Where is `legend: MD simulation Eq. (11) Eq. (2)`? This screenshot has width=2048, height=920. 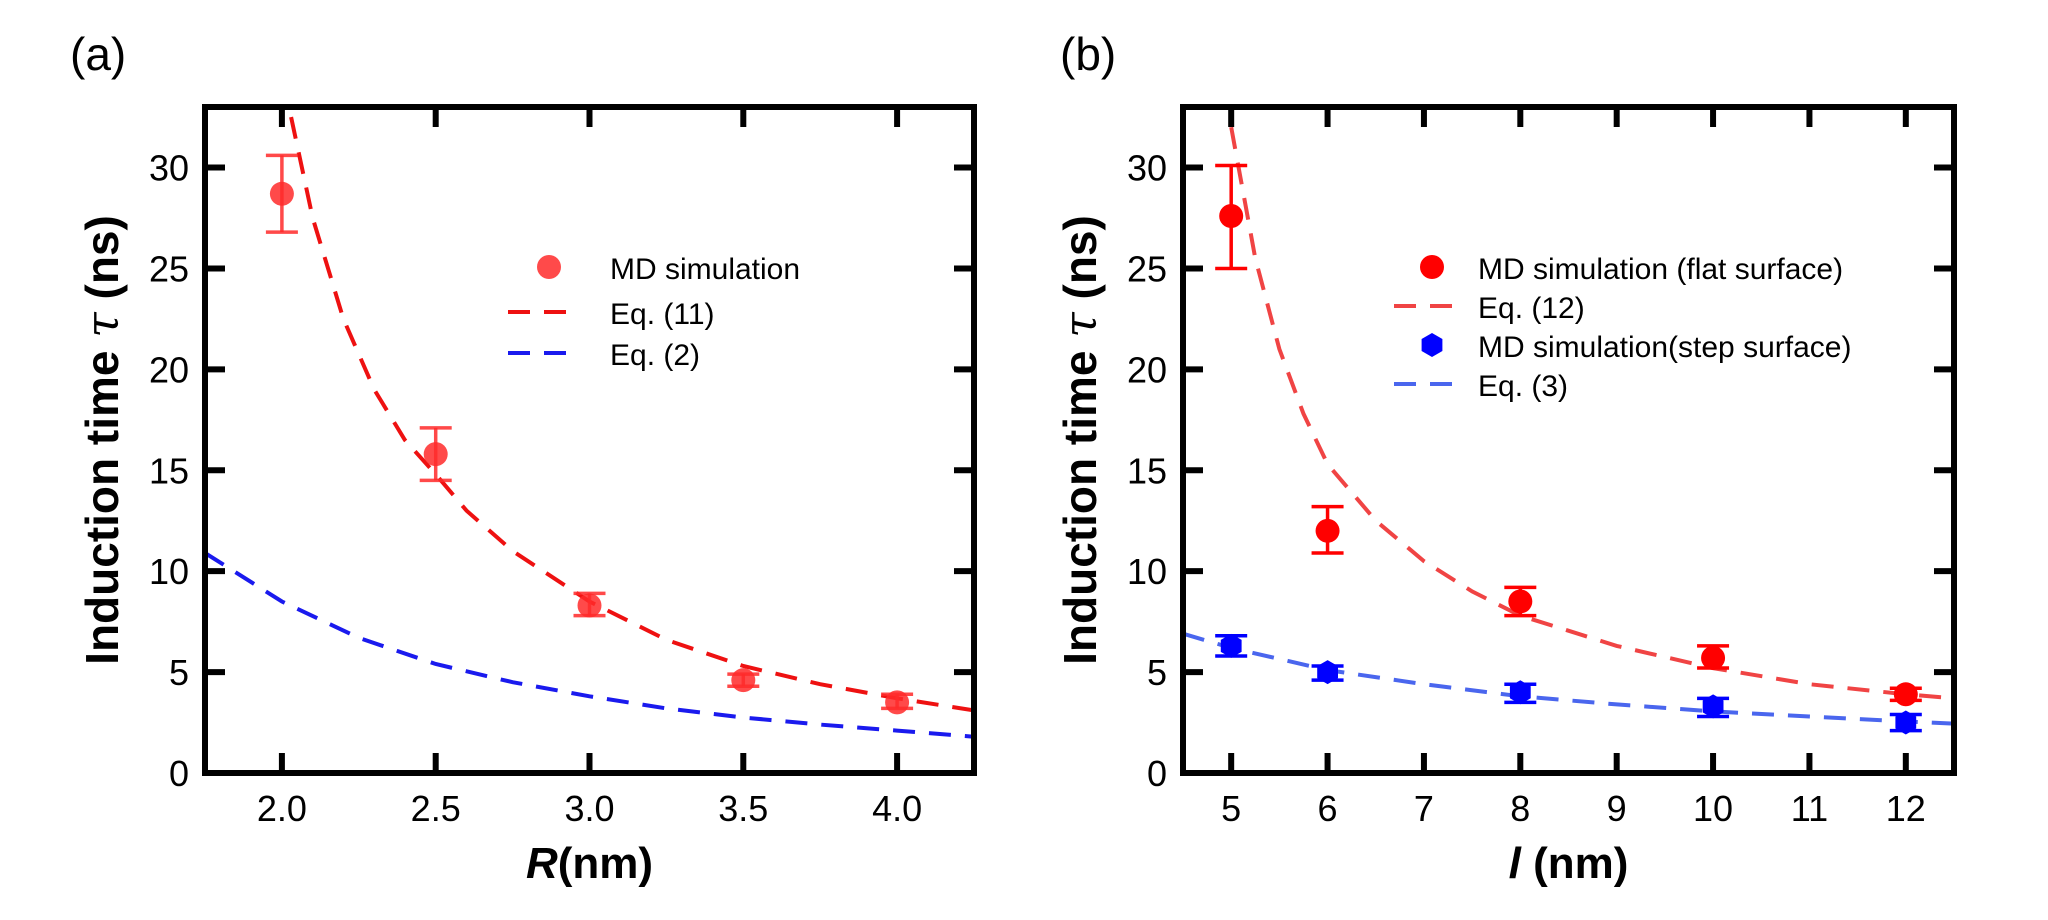 legend: MD simulation Eq. (11) Eq. (2) is located at coordinates (654, 312).